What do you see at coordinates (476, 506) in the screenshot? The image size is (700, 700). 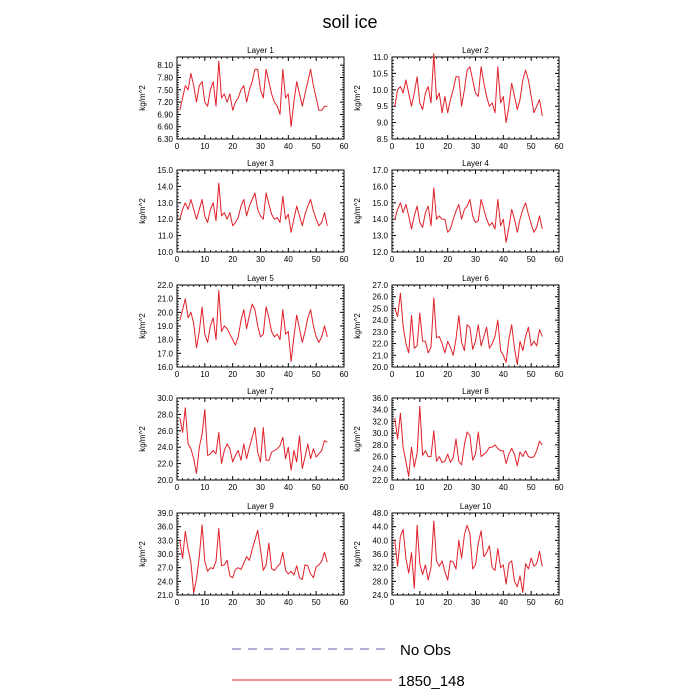 I see `panel-title: Layer 10` at bounding box center [476, 506].